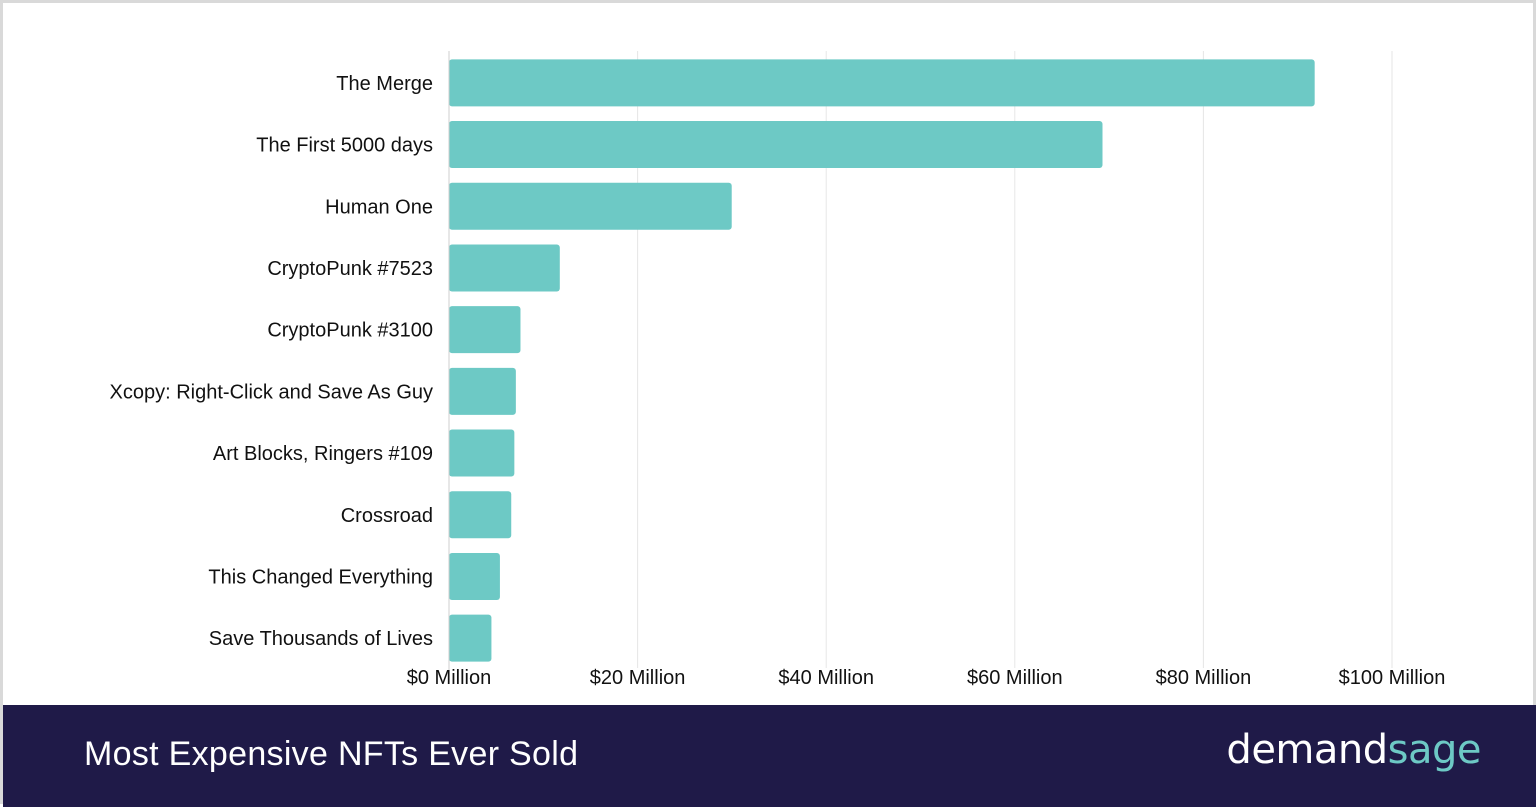 The height and width of the screenshot is (807, 1536). What do you see at coordinates (387, 516) in the screenshot?
I see `category-label: Crossroad` at bounding box center [387, 516].